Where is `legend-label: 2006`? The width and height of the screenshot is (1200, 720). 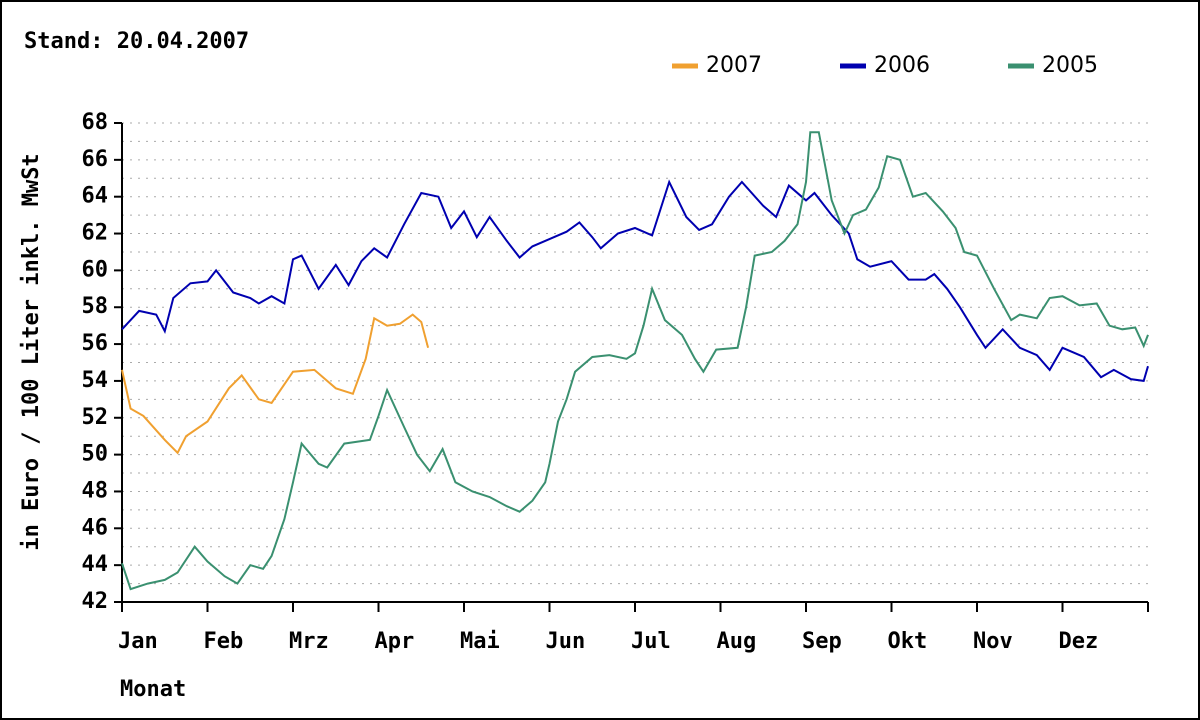
legend-label: 2006 is located at coordinates (902, 65).